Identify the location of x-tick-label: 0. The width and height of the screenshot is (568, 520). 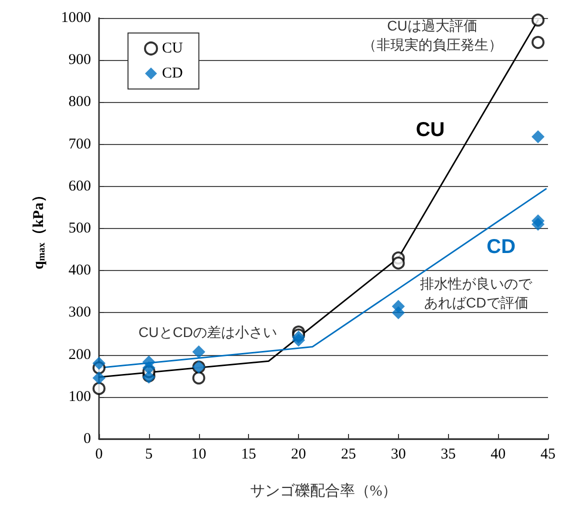
(99, 454).